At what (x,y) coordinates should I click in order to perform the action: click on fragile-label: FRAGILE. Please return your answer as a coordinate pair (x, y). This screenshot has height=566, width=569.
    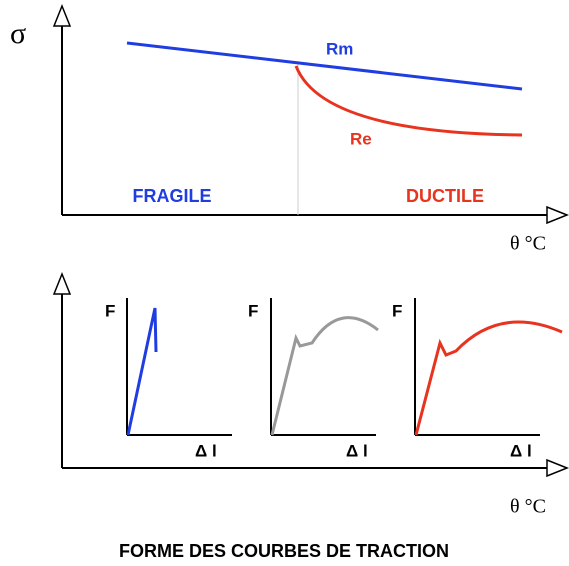
    Looking at the image, I should click on (172, 196).